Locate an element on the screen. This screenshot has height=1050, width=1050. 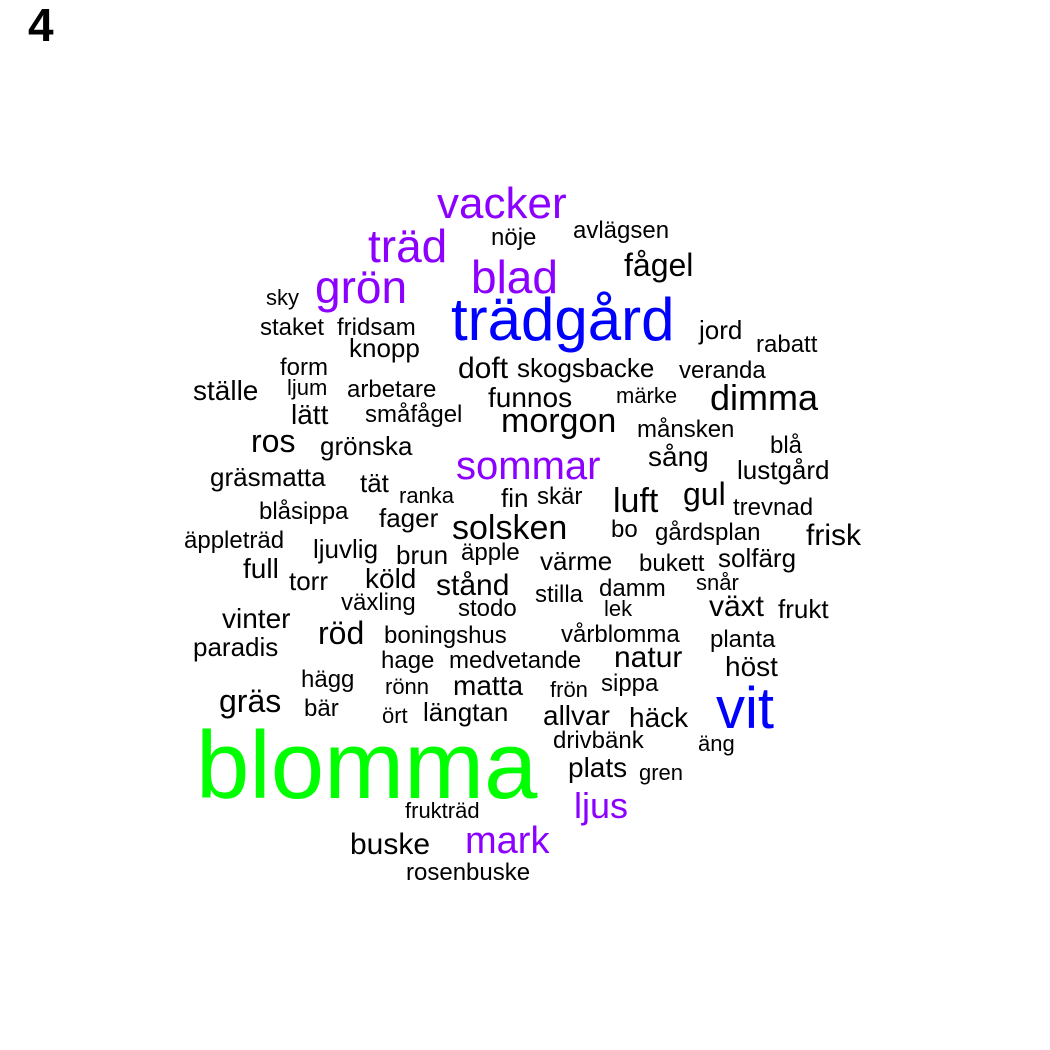
word-82: hägg is located at coordinates (327, 679).